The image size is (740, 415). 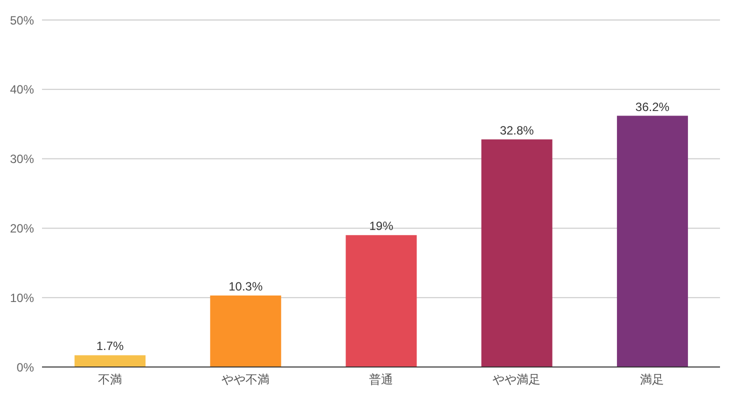 I want to click on data-label: 36.2%, so click(x=652, y=107).